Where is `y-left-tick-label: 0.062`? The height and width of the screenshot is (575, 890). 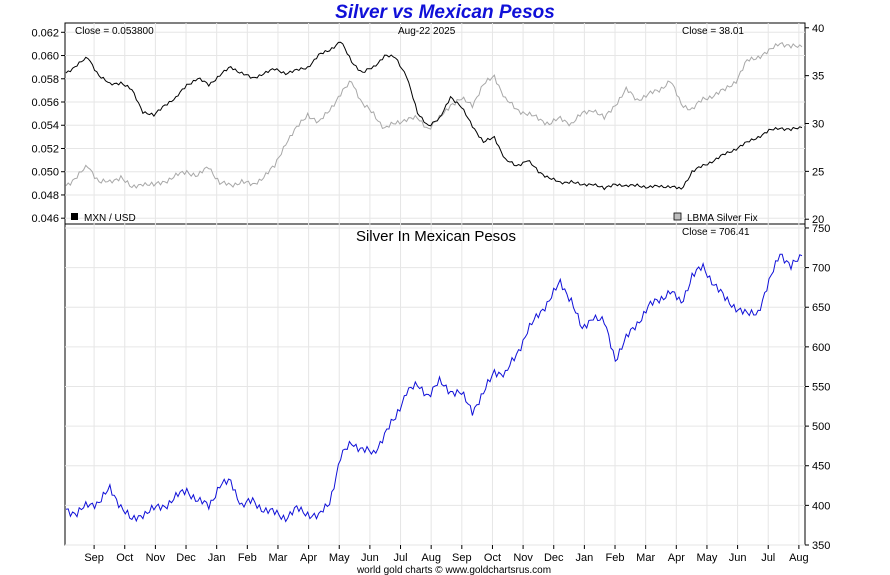 y-left-tick-label: 0.062 is located at coordinates (45, 33).